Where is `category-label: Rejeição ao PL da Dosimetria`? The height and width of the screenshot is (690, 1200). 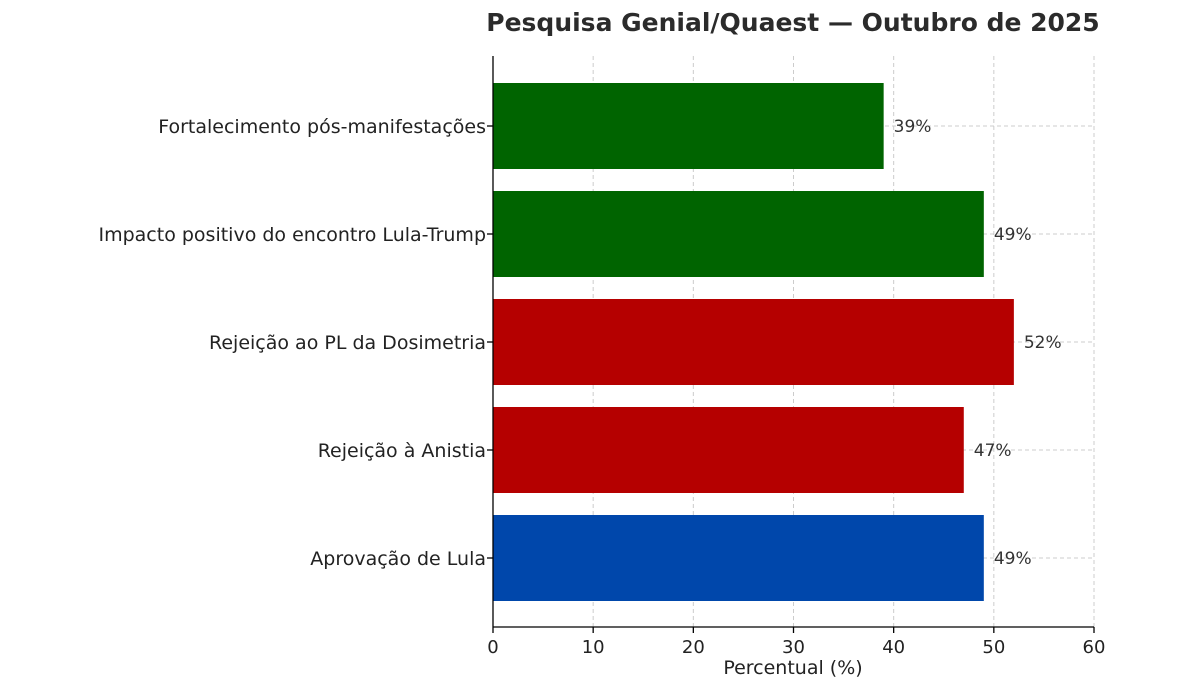
category-label: Rejeição ao PL da Dosimetria is located at coordinates (347, 343).